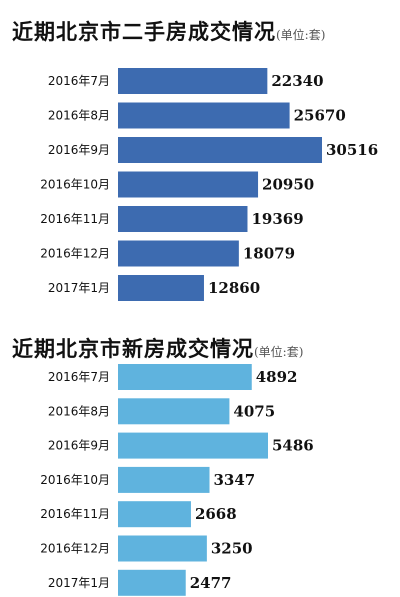  What do you see at coordinates (352, 150) in the screenshot?
I see `value-label: 30516` at bounding box center [352, 150].